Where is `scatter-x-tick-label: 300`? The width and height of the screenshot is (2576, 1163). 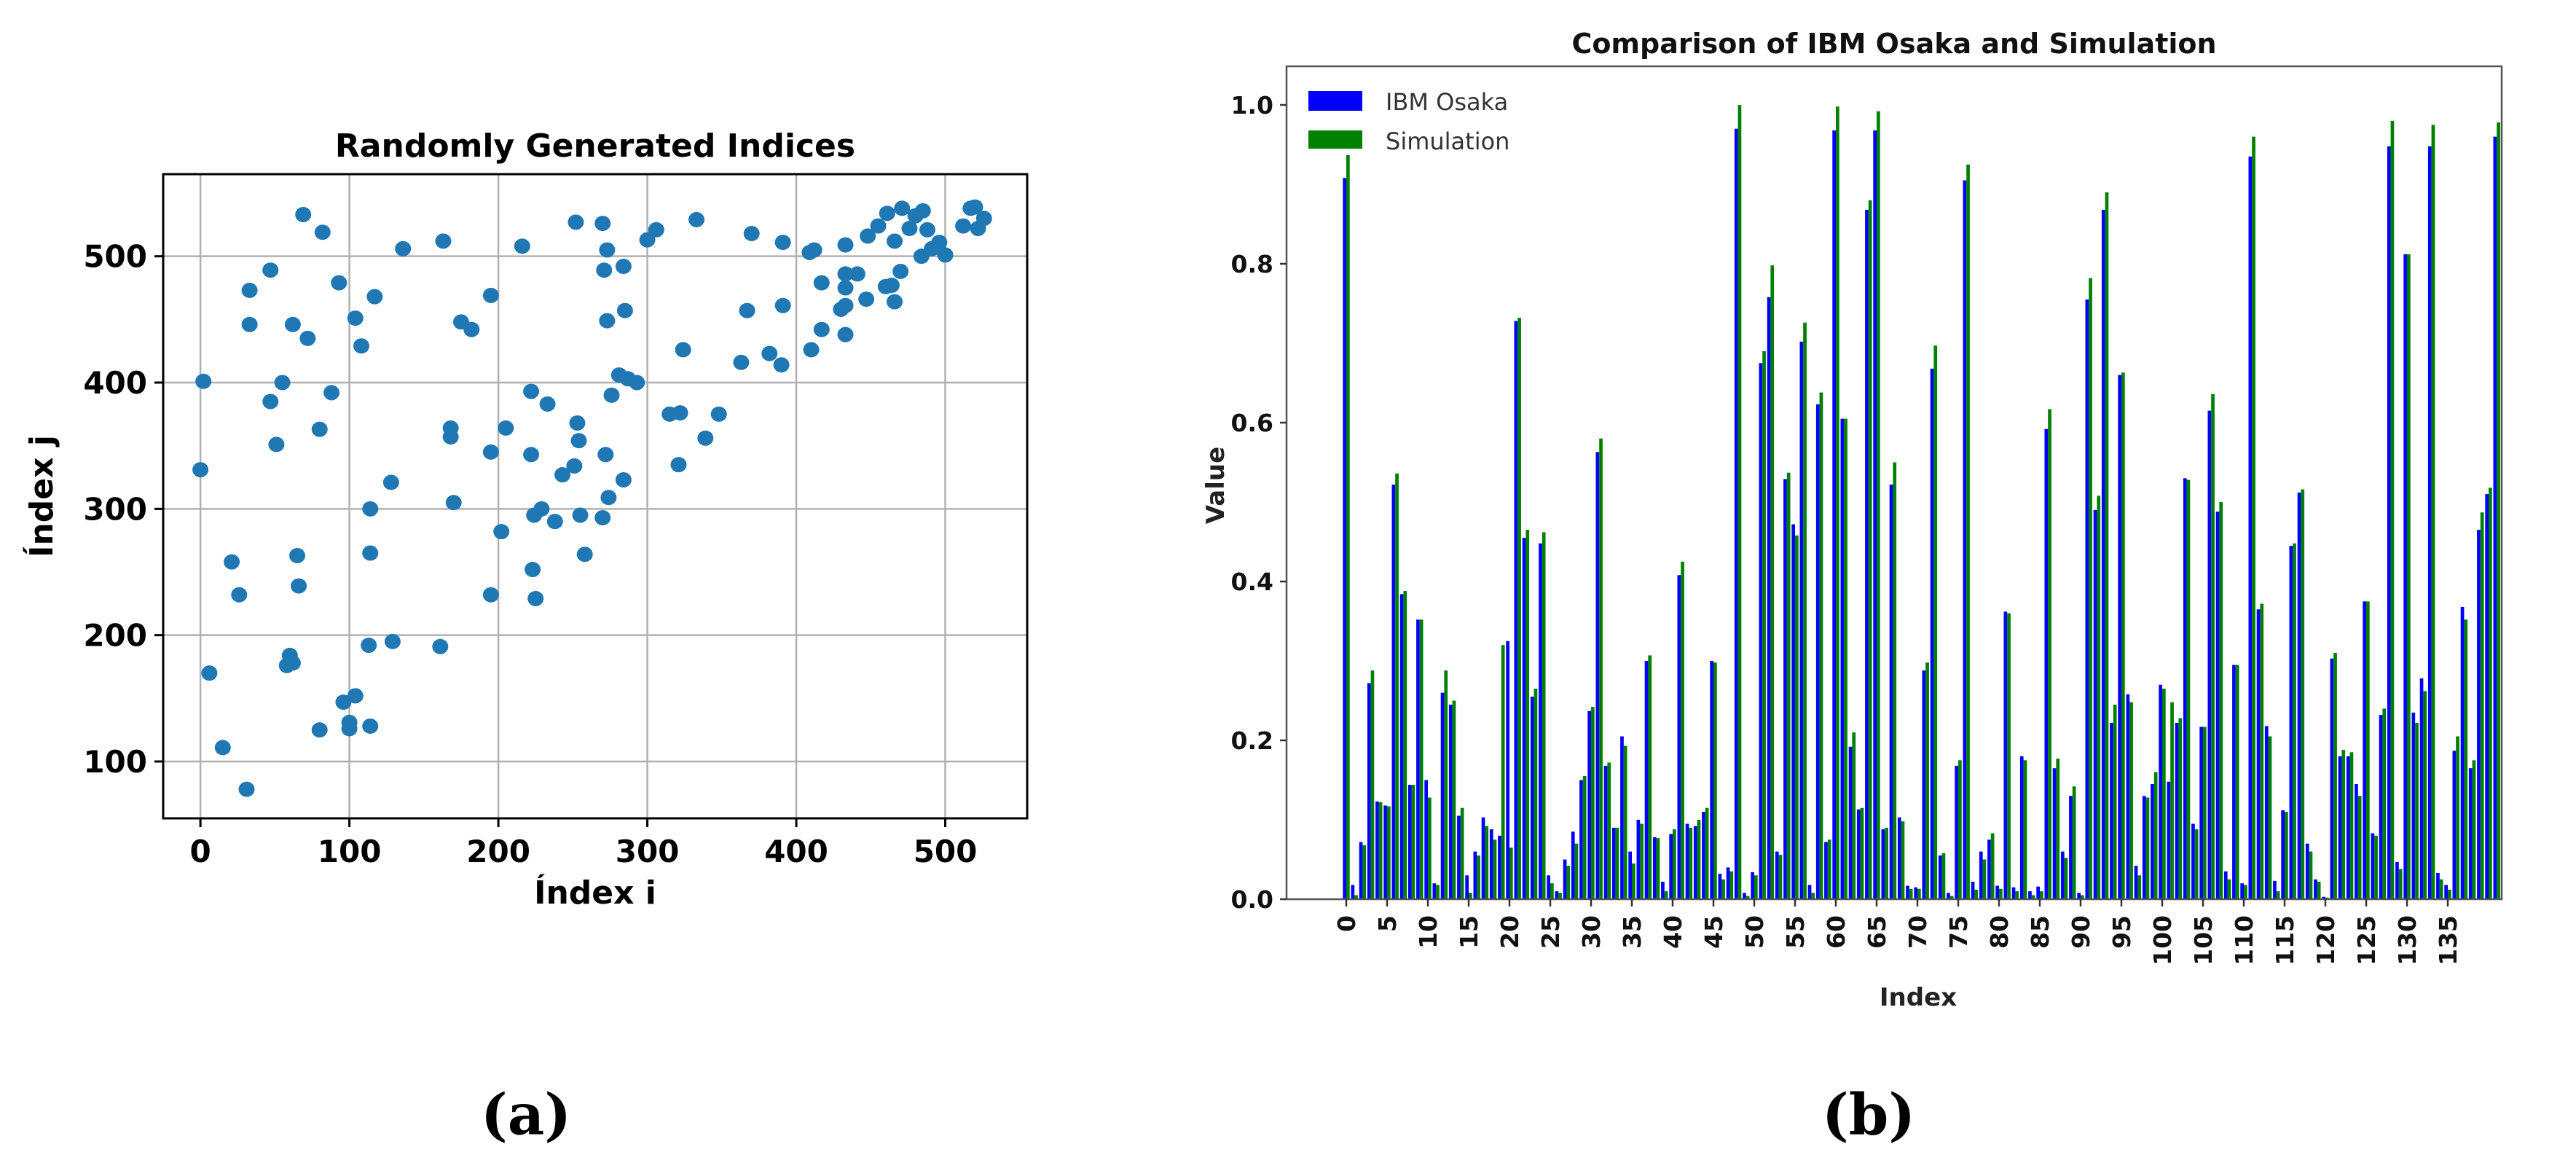
scatter-x-tick-label: 300 is located at coordinates (648, 851).